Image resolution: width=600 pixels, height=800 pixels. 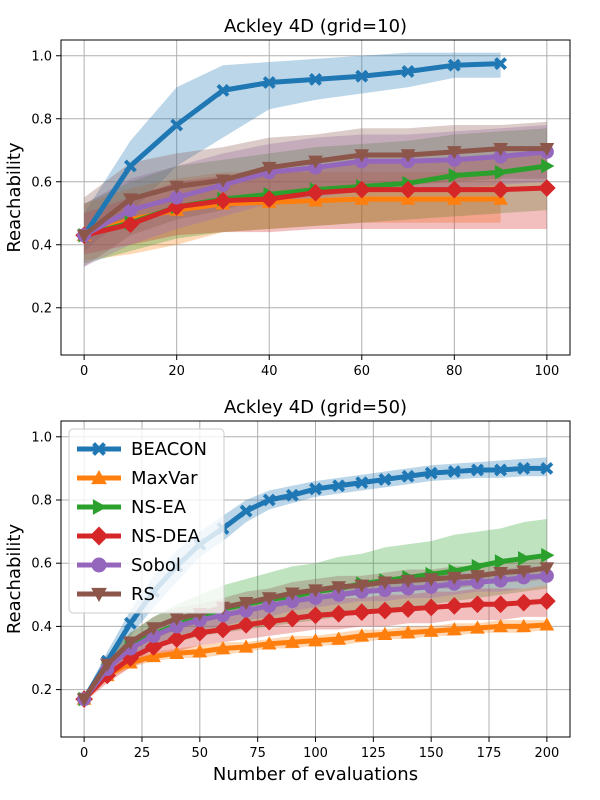 What do you see at coordinates (454, 371) in the screenshot?
I see `x-tick-label: 80` at bounding box center [454, 371].